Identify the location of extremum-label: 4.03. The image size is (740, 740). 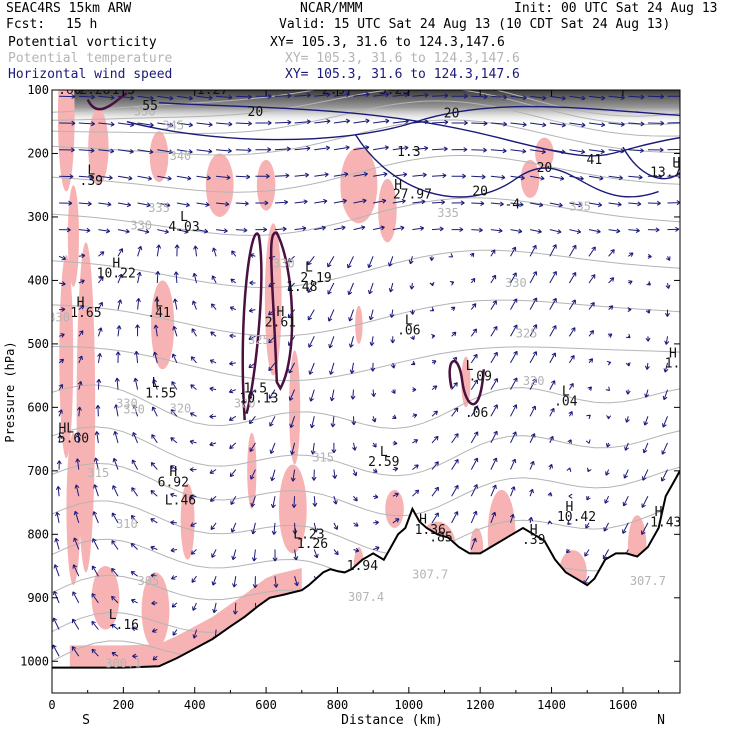
(183, 227).